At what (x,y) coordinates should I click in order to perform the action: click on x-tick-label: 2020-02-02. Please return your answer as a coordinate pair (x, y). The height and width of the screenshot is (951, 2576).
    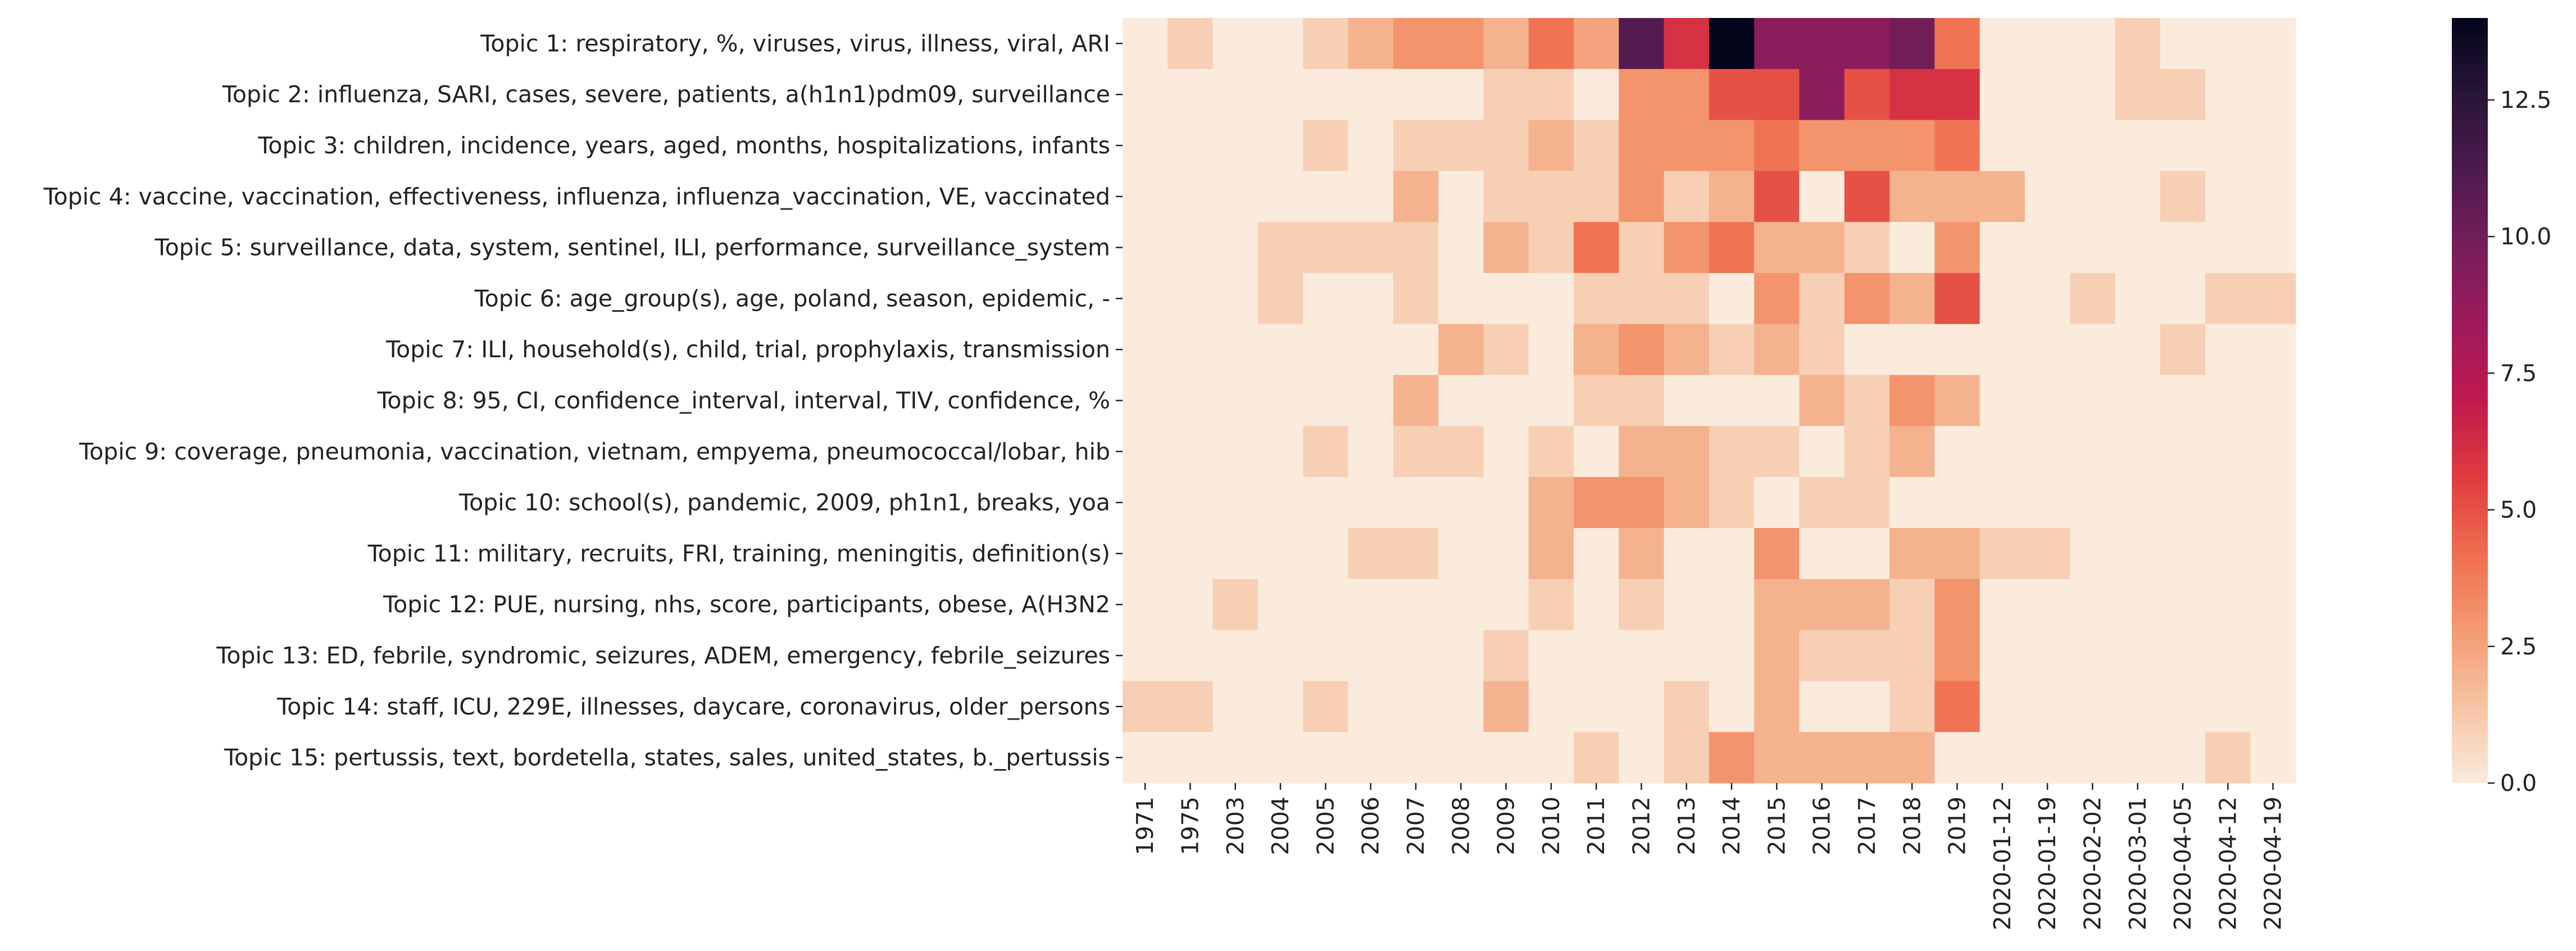
    Looking at the image, I should click on (2093, 863).